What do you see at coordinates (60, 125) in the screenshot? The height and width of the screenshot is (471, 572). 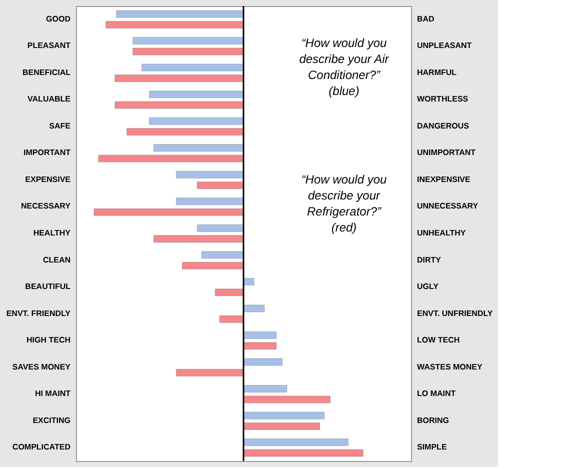 I see `y-tick-label: SAFE` at bounding box center [60, 125].